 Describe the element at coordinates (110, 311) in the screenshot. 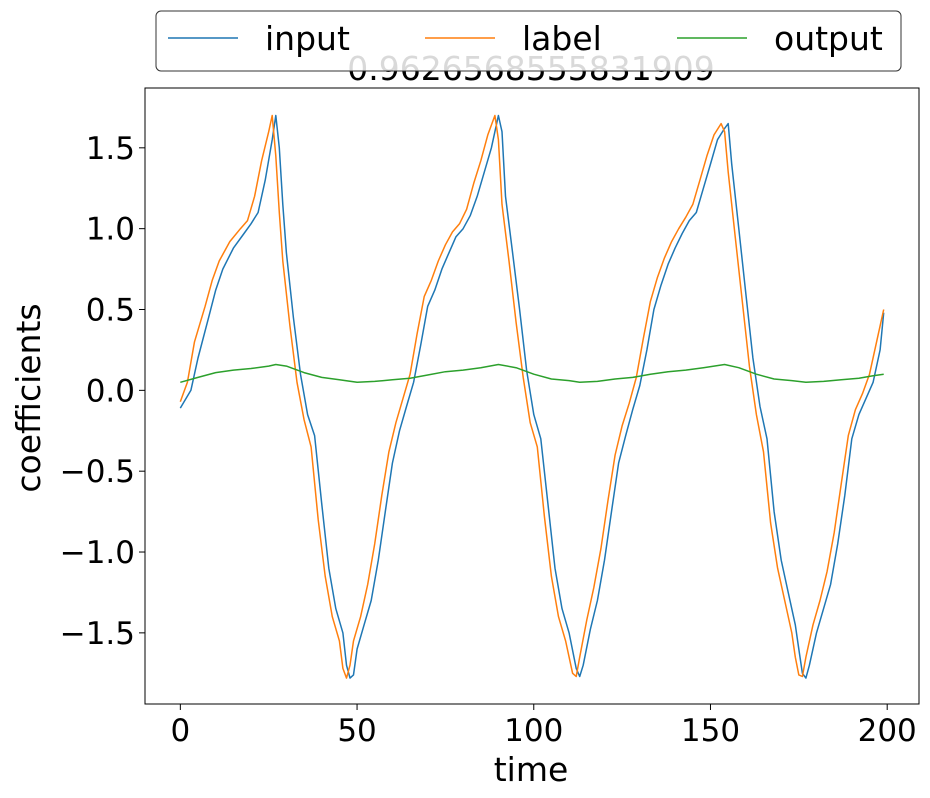

I see `y-tick-label: 0.5` at that location.